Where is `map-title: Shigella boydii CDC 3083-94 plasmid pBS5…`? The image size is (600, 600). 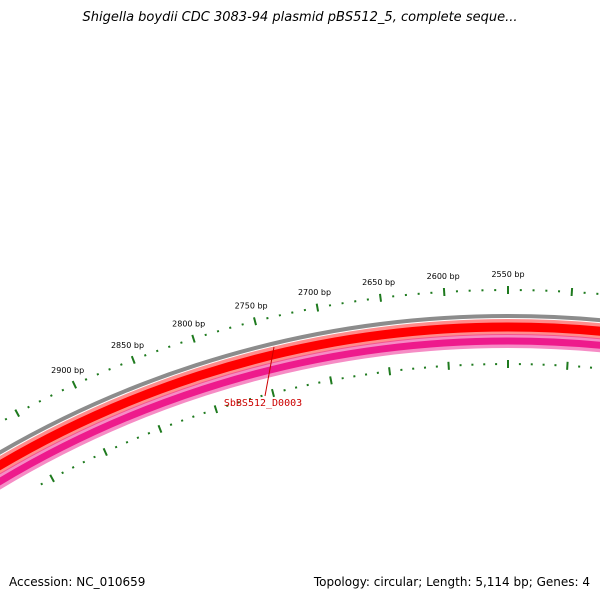 map-title: Shigella boydii CDC 3083-94 plasmid pBS5… is located at coordinates (300, 17).